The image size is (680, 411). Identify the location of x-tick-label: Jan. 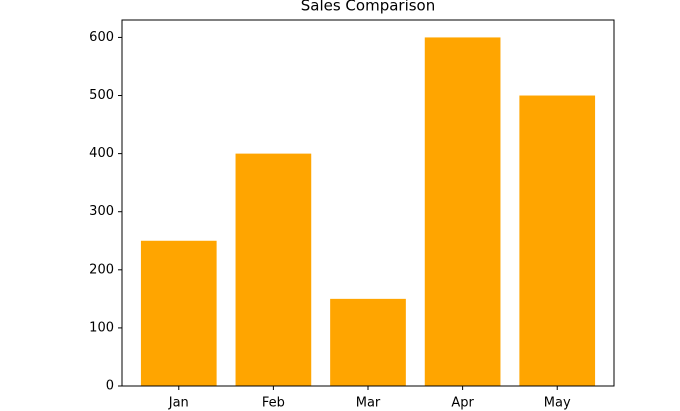
(178, 403).